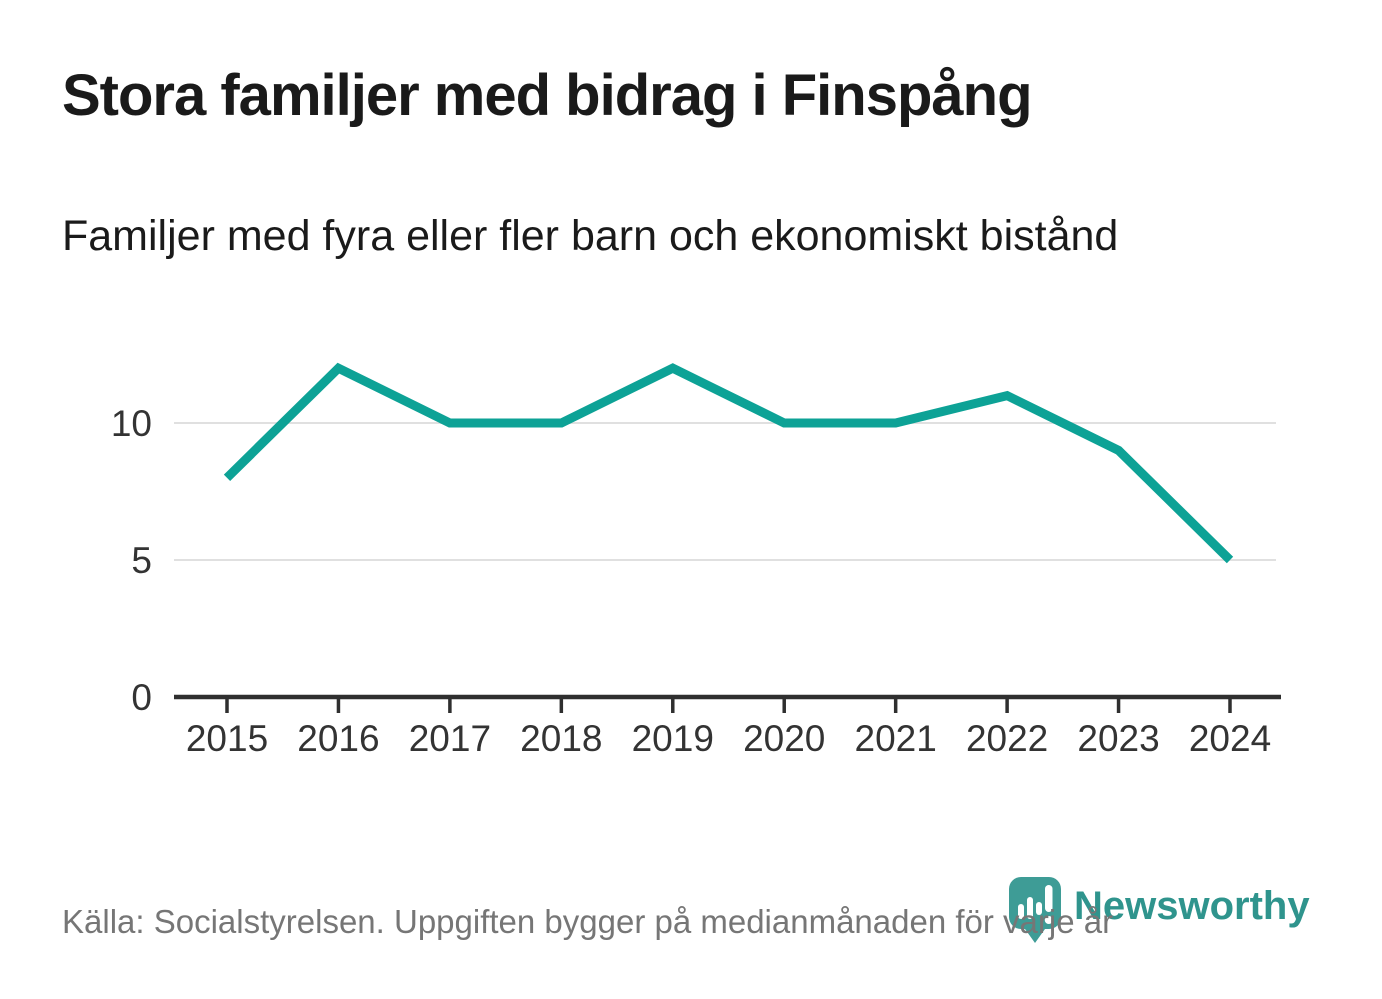 The width and height of the screenshot is (1382, 999). What do you see at coordinates (1118, 738) in the screenshot?
I see `x-tick-label-2023: 2023` at bounding box center [1118, 738].